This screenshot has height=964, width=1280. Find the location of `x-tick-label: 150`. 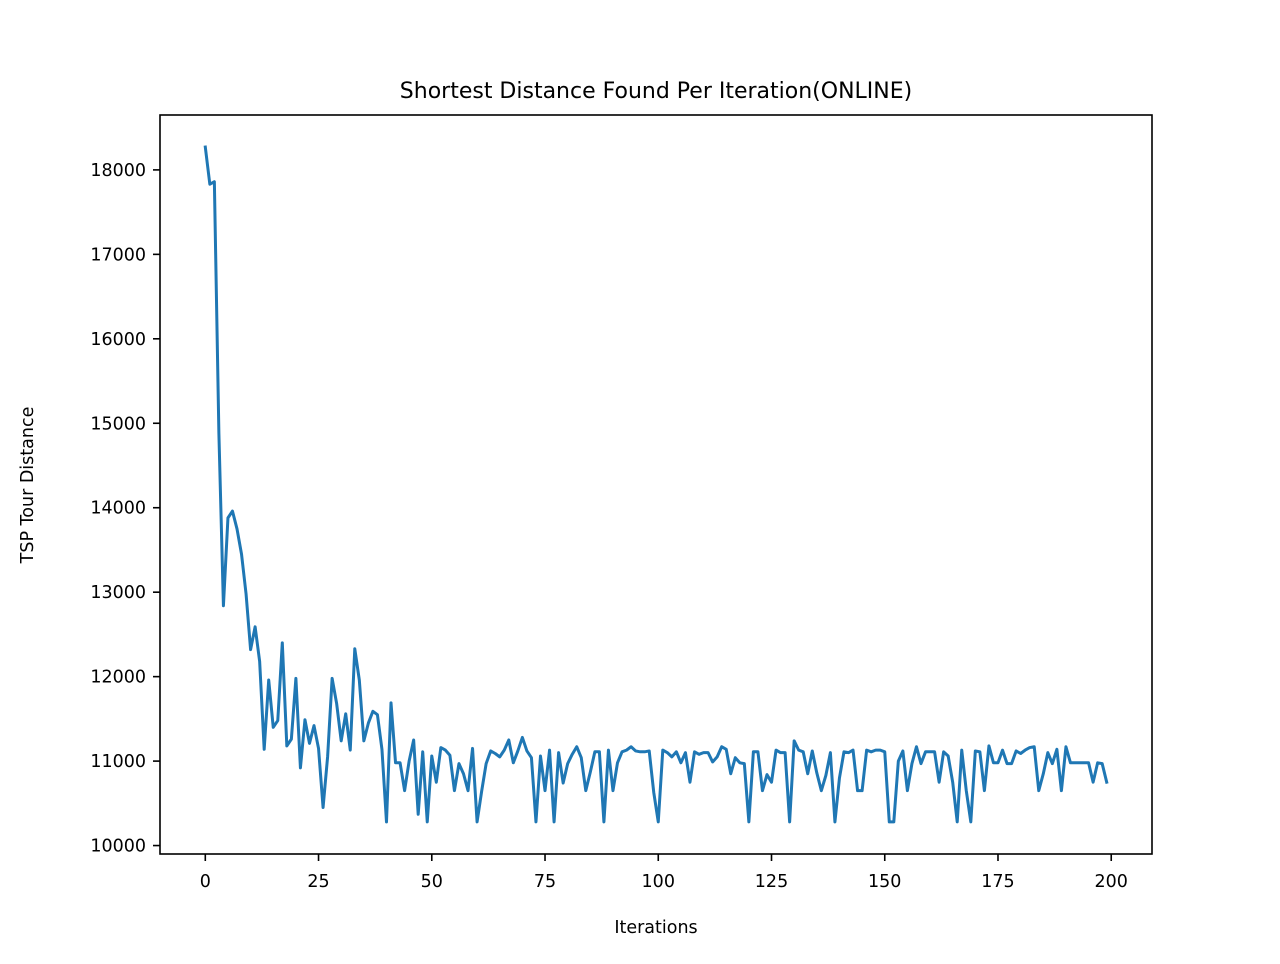

x-tick-label: 150 is located at coordinates (884, 882).